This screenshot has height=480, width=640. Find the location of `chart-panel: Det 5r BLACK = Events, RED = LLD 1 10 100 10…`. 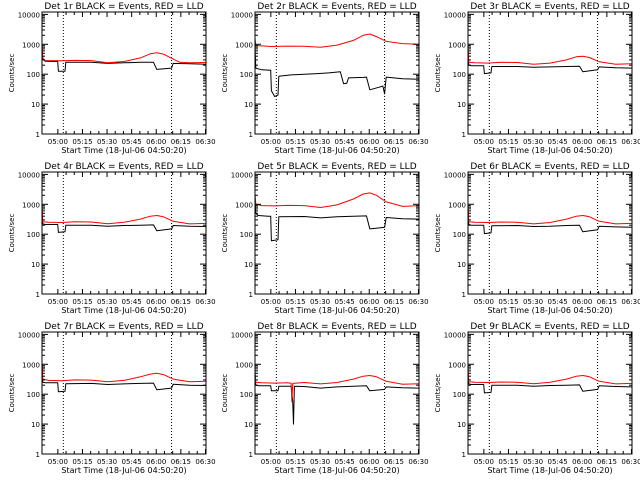

chart-panel: Det 5r BLACK = Events, RED = LLD 1 10 100 10… is located at coordinates (325, 238).